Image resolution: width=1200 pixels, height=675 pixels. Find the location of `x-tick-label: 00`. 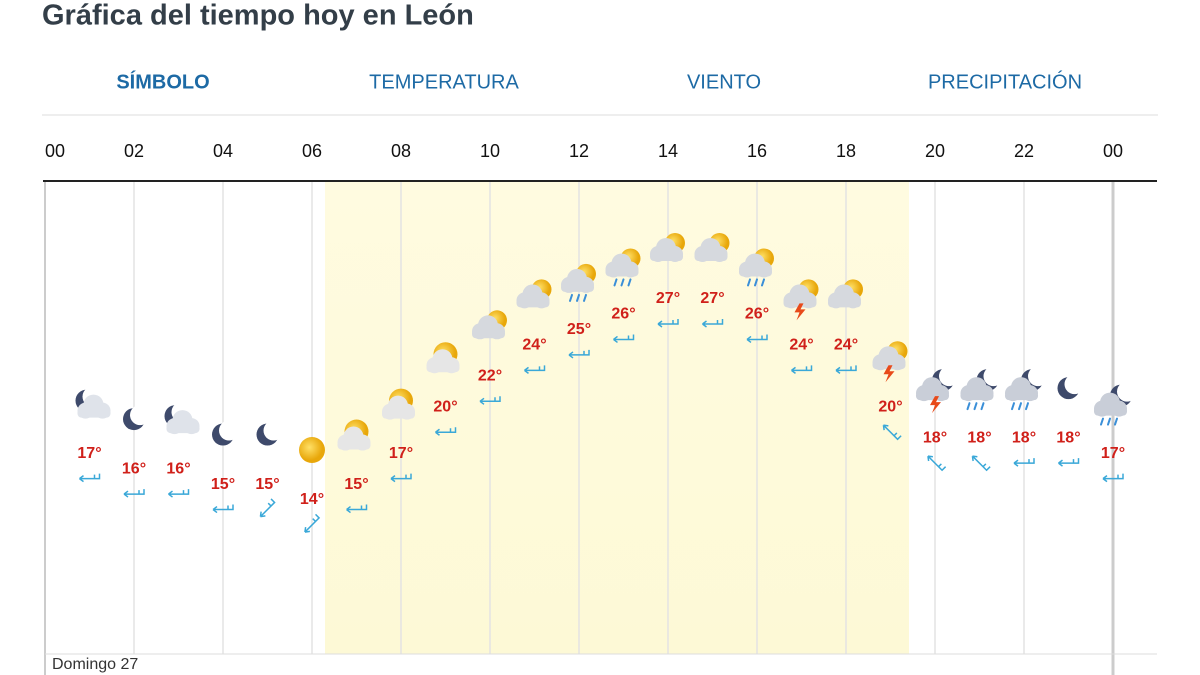

x-tick-label: 00 is located at coordinates (55, 151).